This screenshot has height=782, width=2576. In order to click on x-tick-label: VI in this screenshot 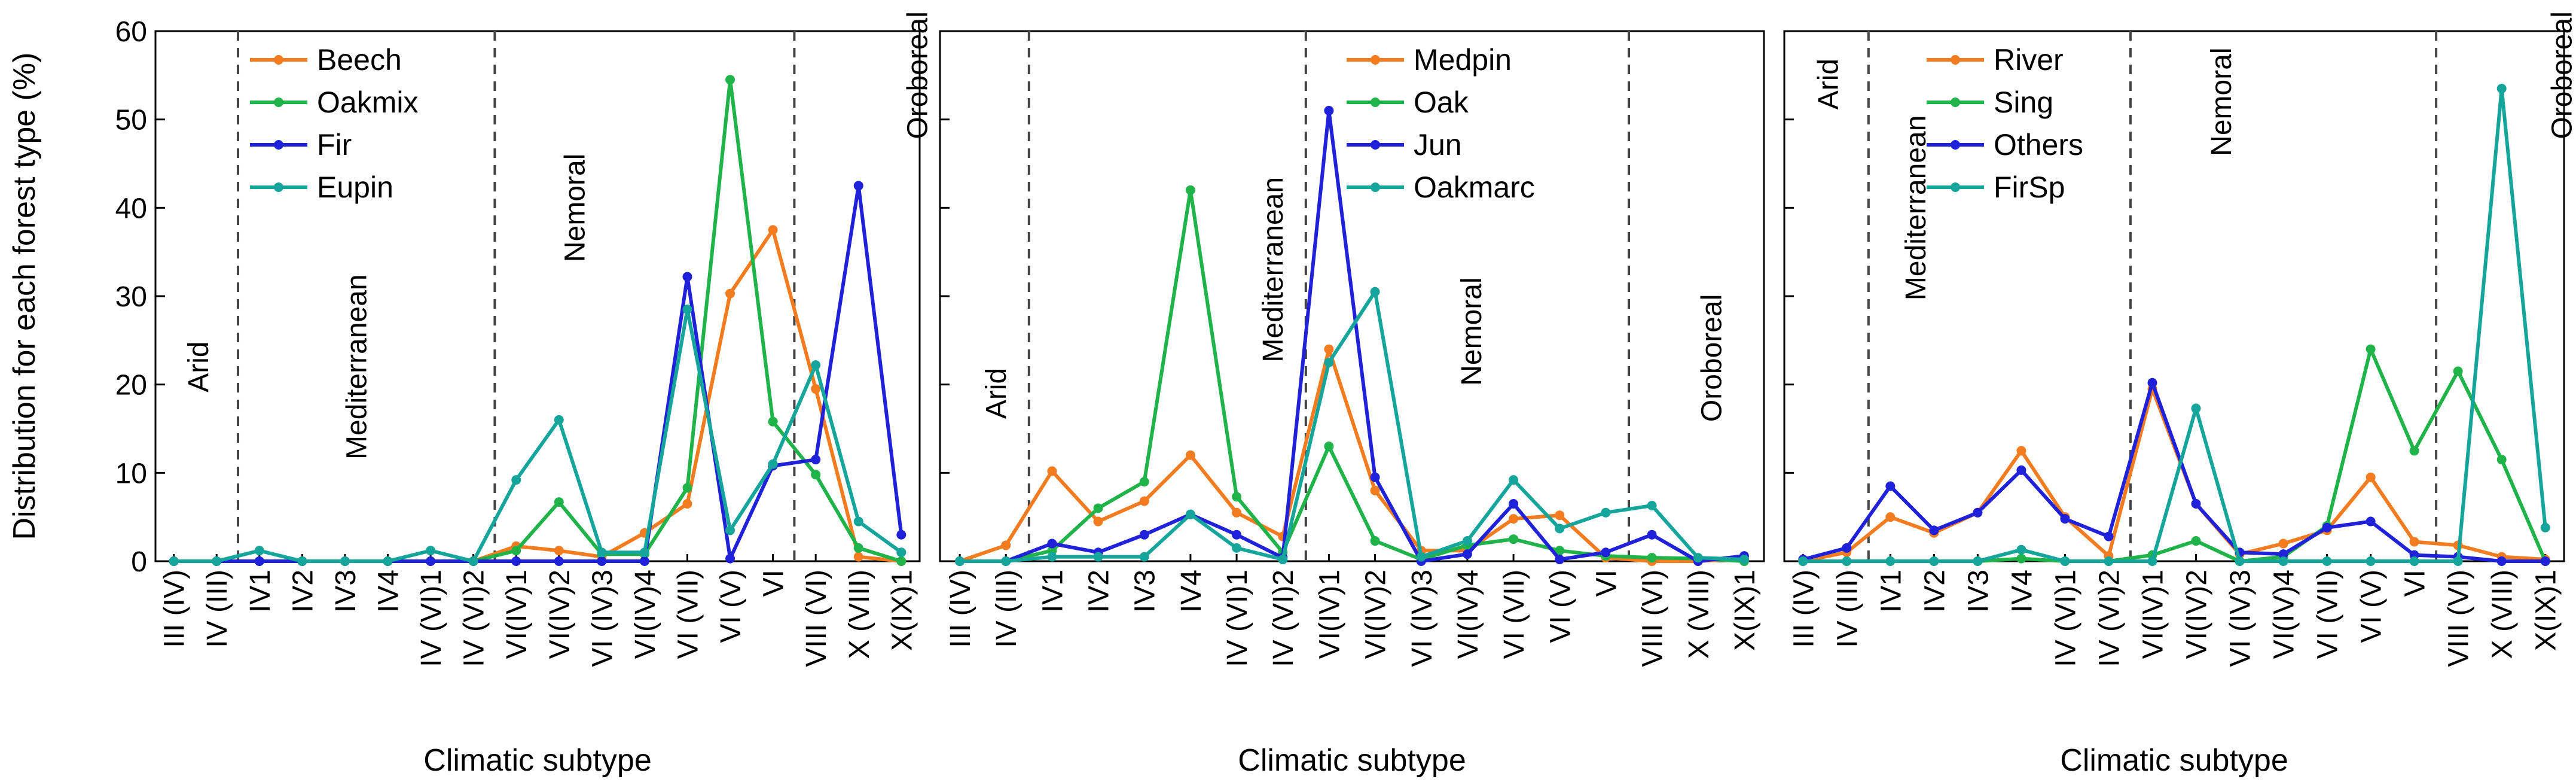, I will do `click(1606, 583)`.